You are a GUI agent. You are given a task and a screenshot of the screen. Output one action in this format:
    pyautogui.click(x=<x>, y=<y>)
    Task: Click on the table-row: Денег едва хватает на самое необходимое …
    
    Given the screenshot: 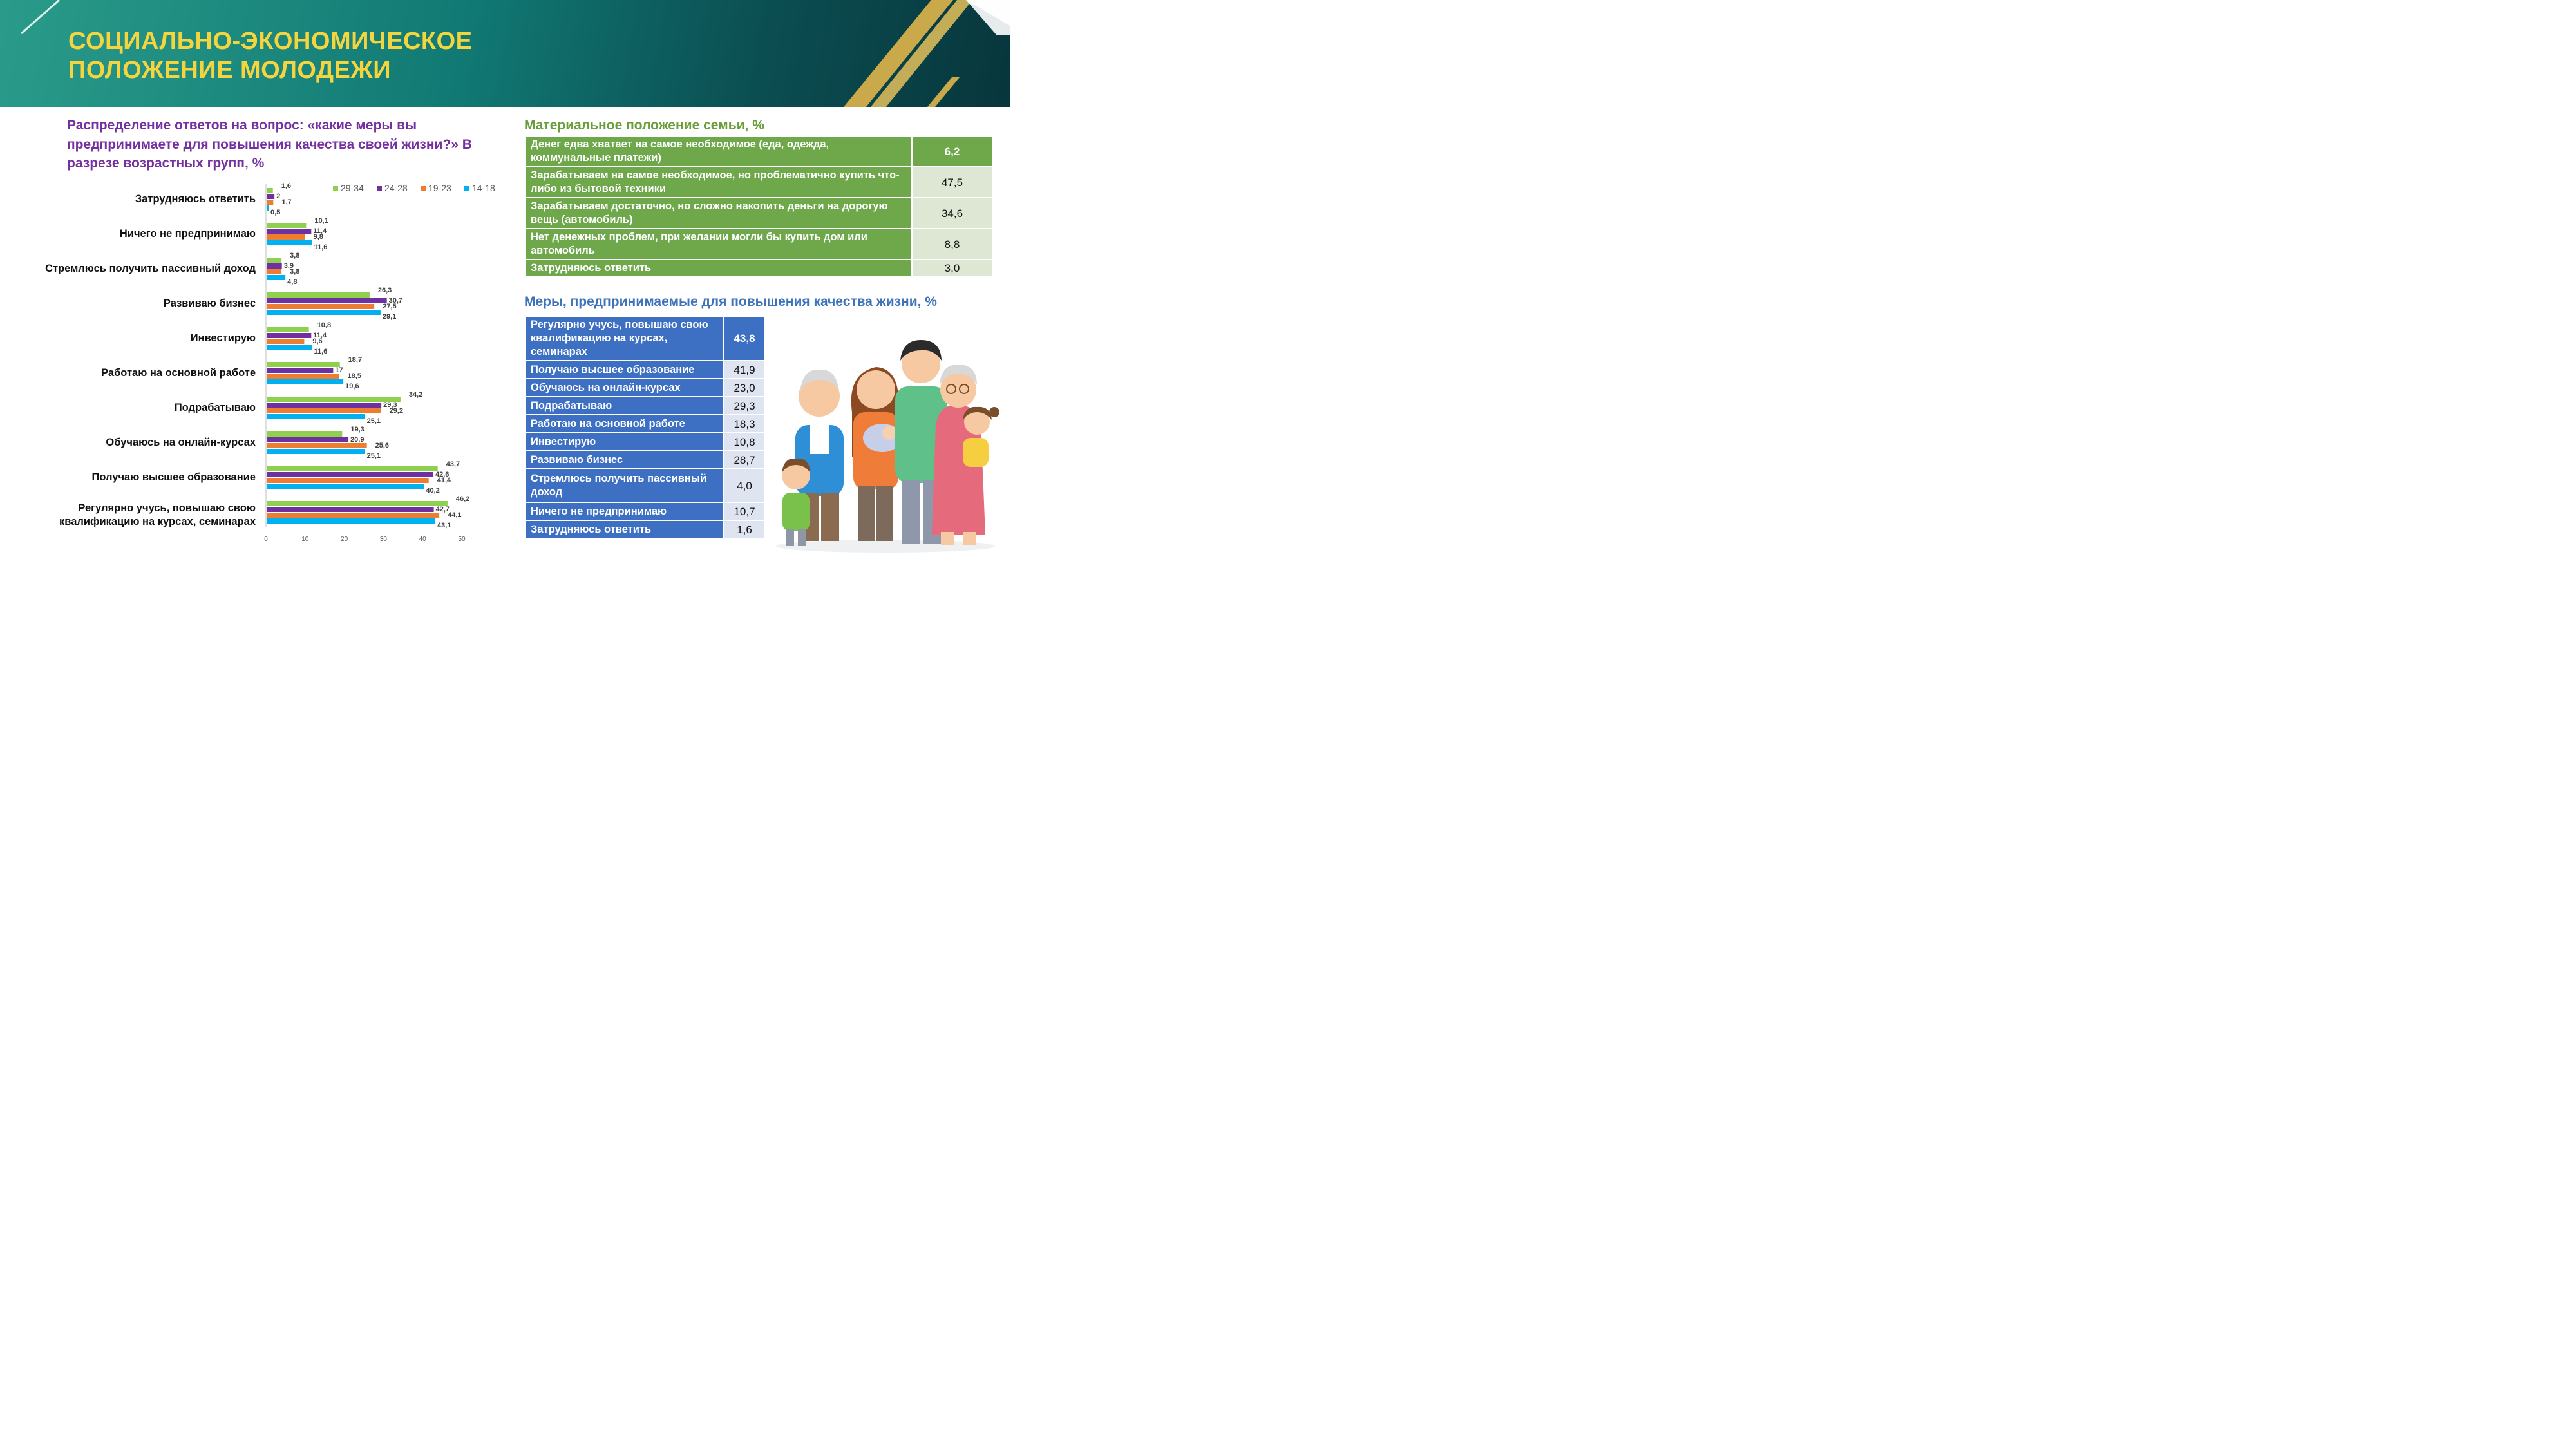 What is the action you would take?
    pyautogui.click(x=758, y=151)
    